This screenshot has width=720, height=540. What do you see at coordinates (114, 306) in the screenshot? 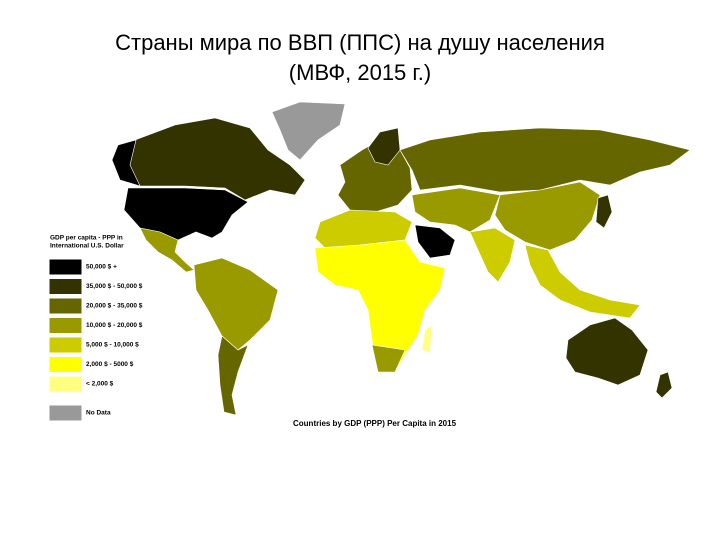
I see `legend-label: 20,000 $ - 35,000 $` at bounding box center [114, 306].